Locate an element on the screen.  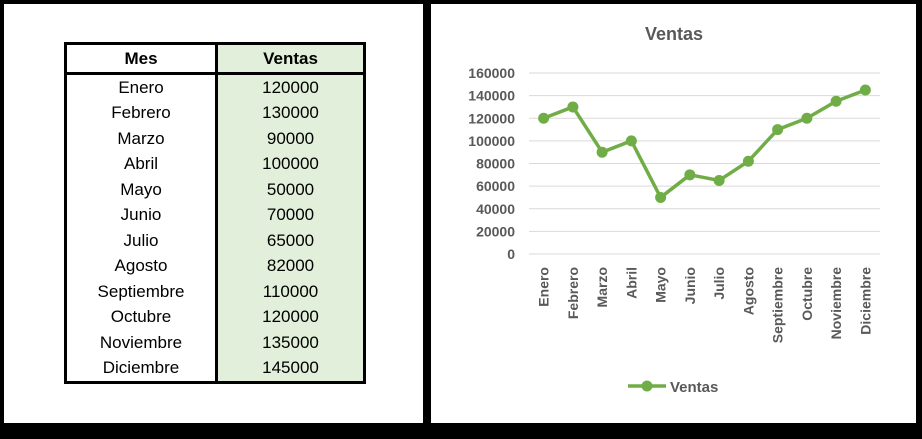
y-tick-label: 40000 is located at coordinates (495, 209).